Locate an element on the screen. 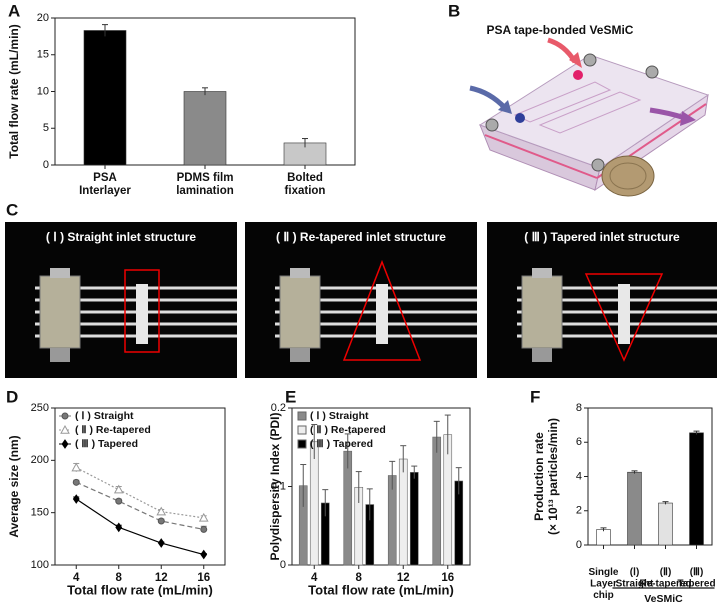  y-tick-label: 100 is located at coordinates (40, 565).